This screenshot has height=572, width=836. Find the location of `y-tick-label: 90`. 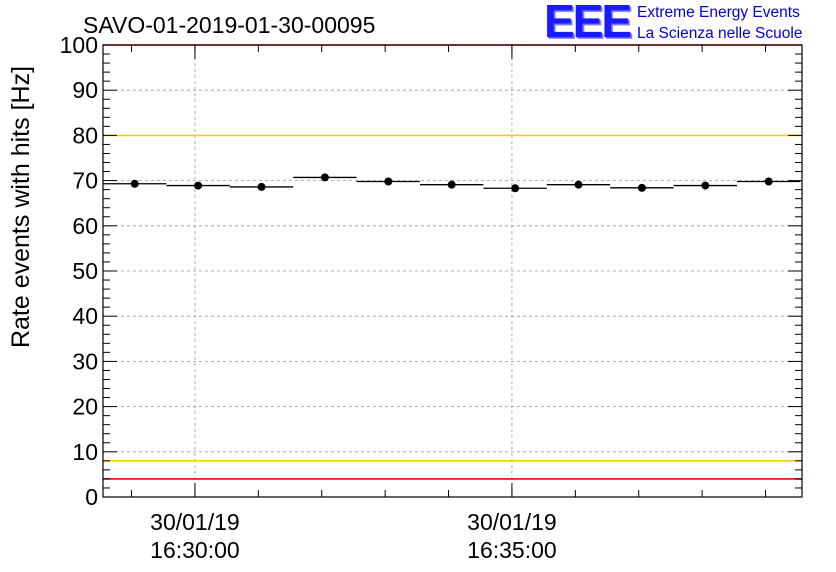

y-tick-label: 90 is located at coordinates (85, 90).